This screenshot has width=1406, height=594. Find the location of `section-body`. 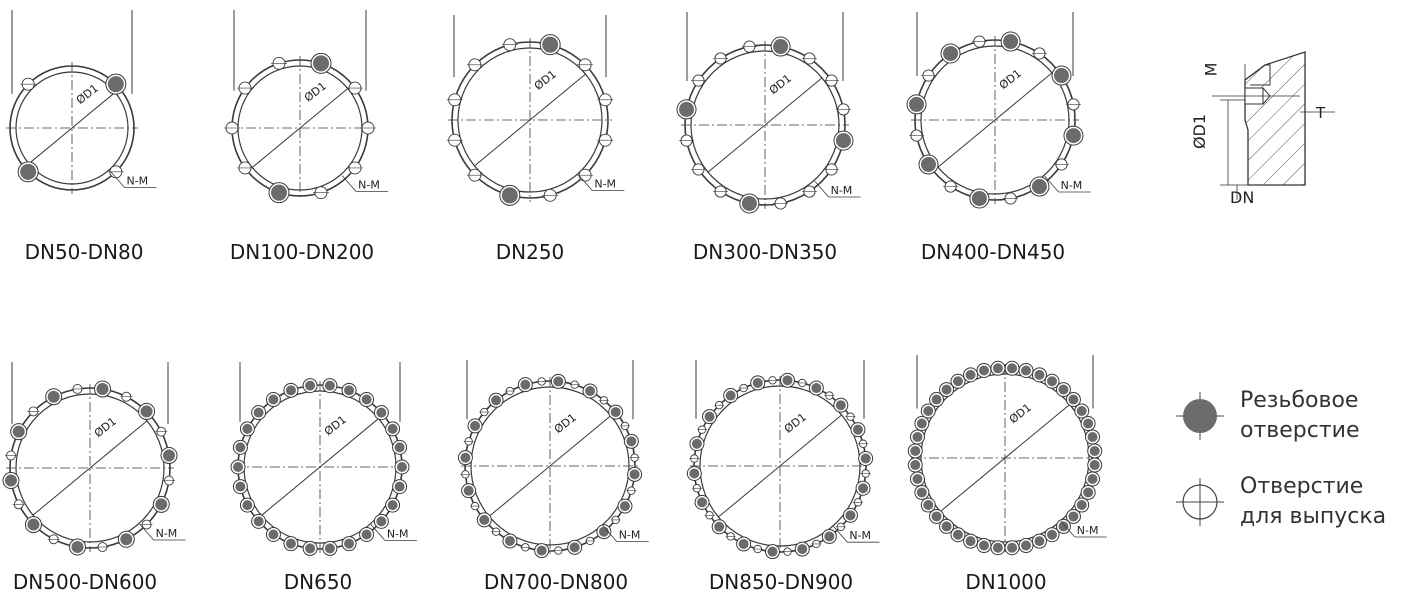

section-body is located at coordinates (1275, 118).